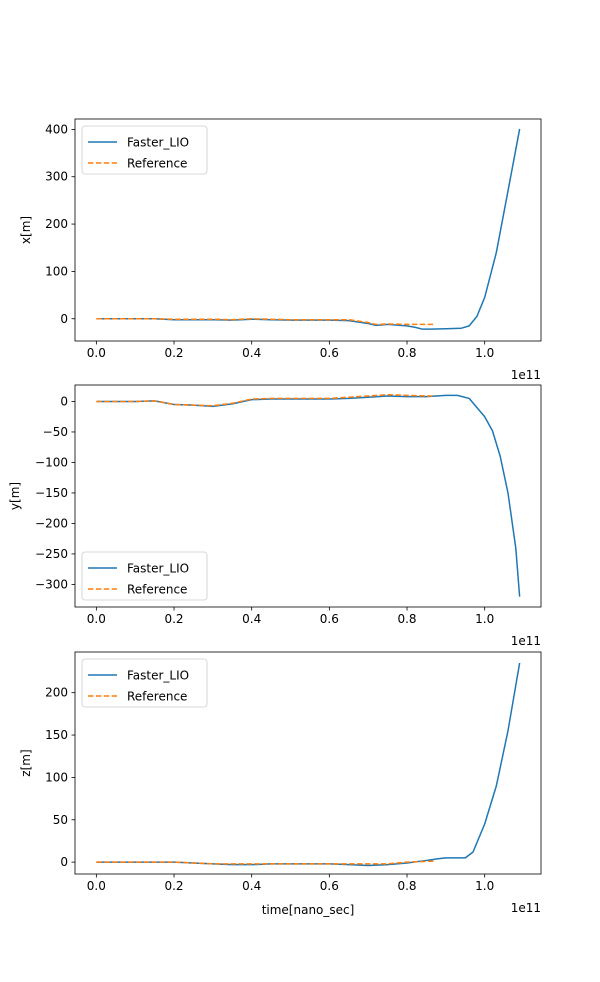 This screenshot has width=600, height=982. What do you see at coordinates (51, 554) in the screenshot?
I see `y-tick-label: −250` at bounding box center [51, 554].